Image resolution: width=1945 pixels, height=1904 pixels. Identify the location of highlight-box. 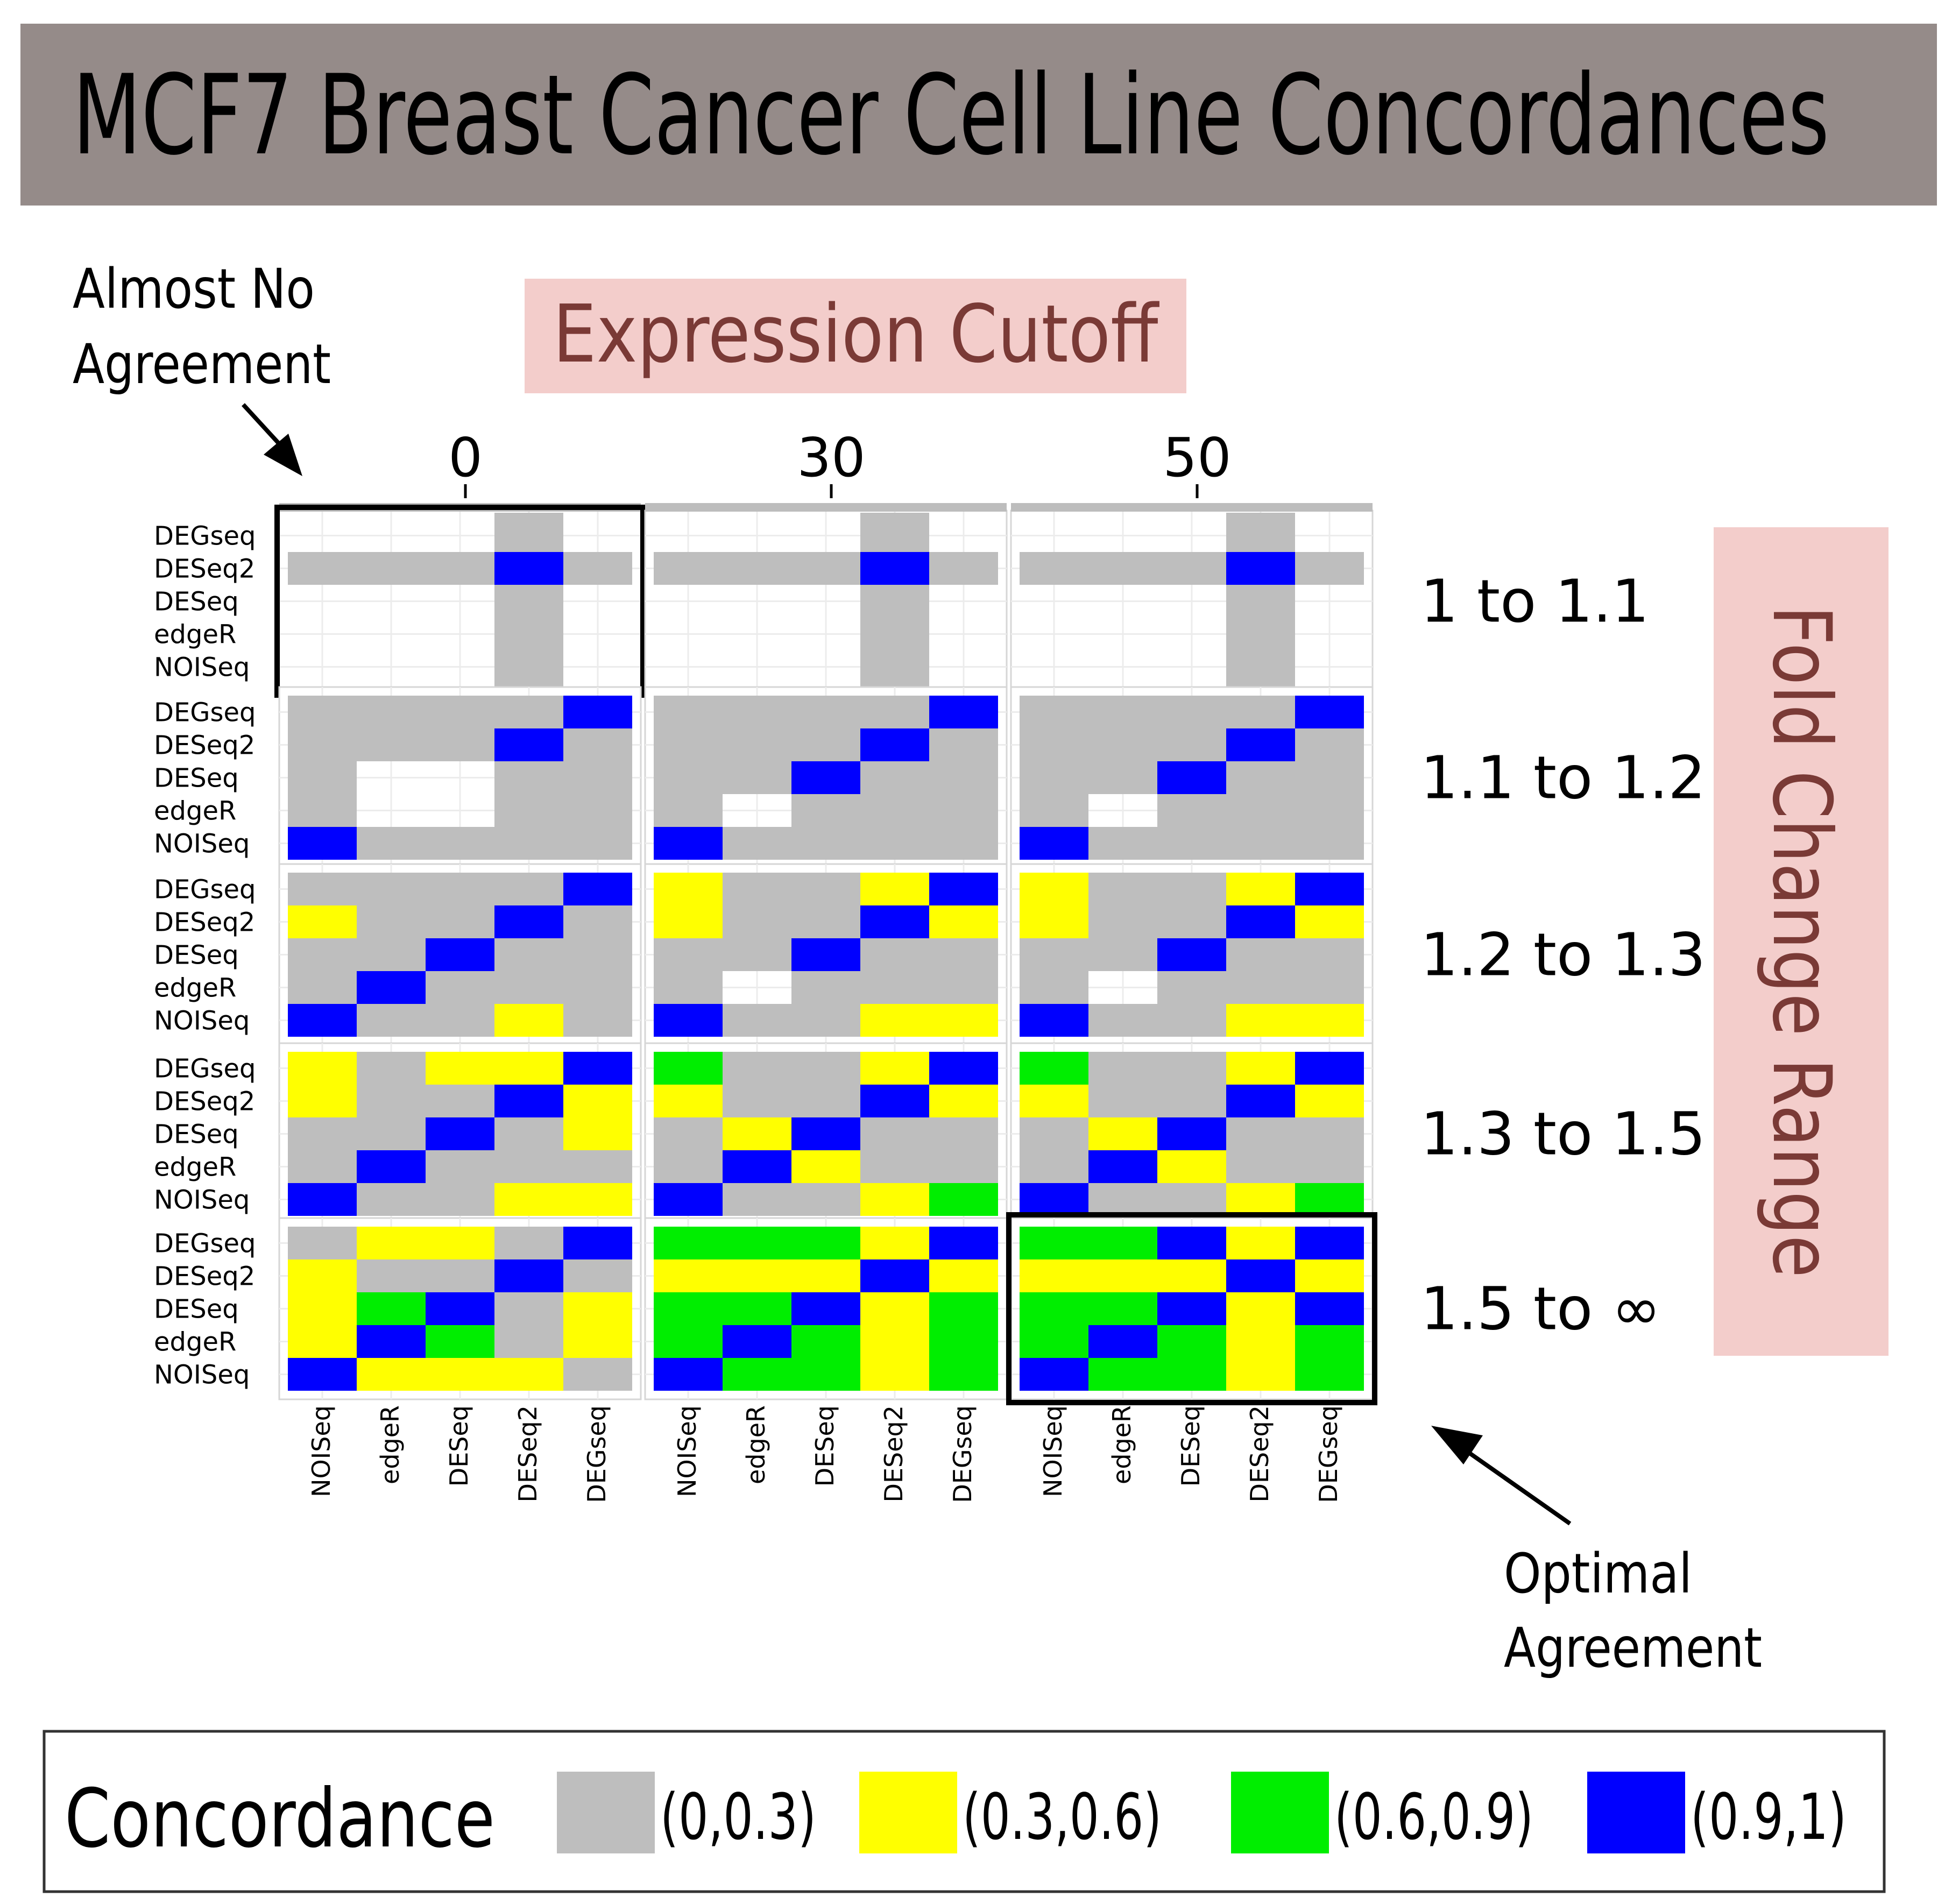
(1191, 1308).